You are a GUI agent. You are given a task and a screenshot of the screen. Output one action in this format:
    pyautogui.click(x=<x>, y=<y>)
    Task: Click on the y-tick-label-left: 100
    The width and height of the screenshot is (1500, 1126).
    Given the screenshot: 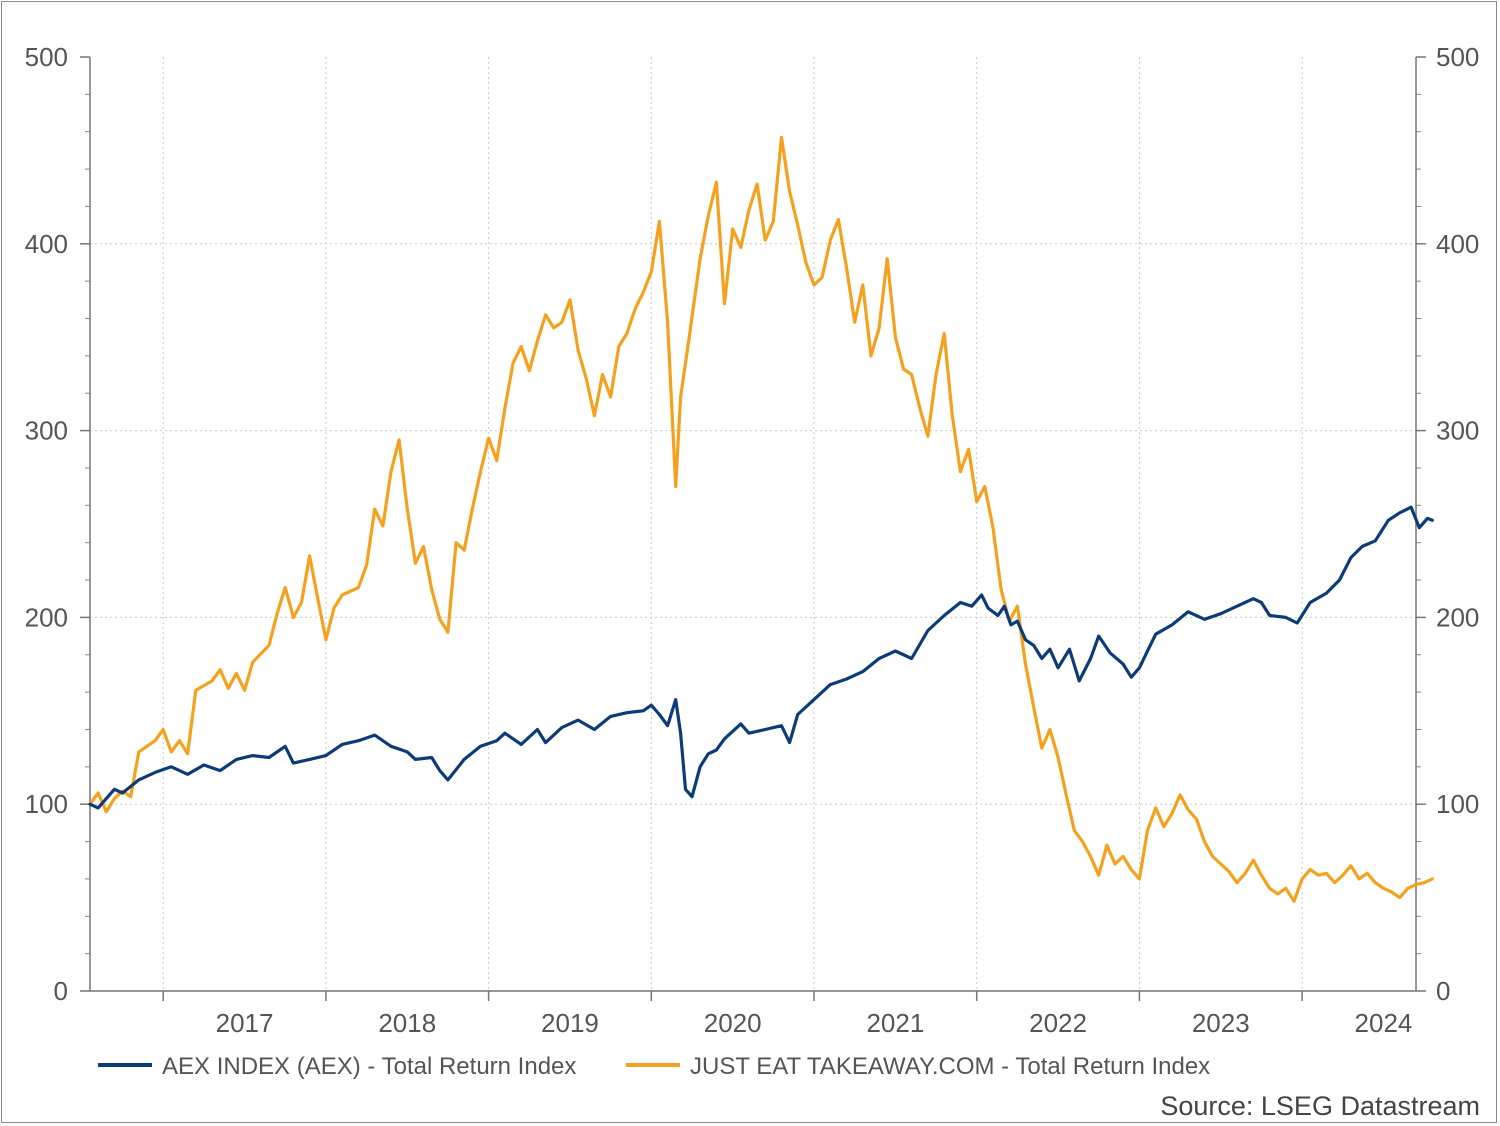 What is the action you would take?
    pyautogui.click(x=46, y=804)
    